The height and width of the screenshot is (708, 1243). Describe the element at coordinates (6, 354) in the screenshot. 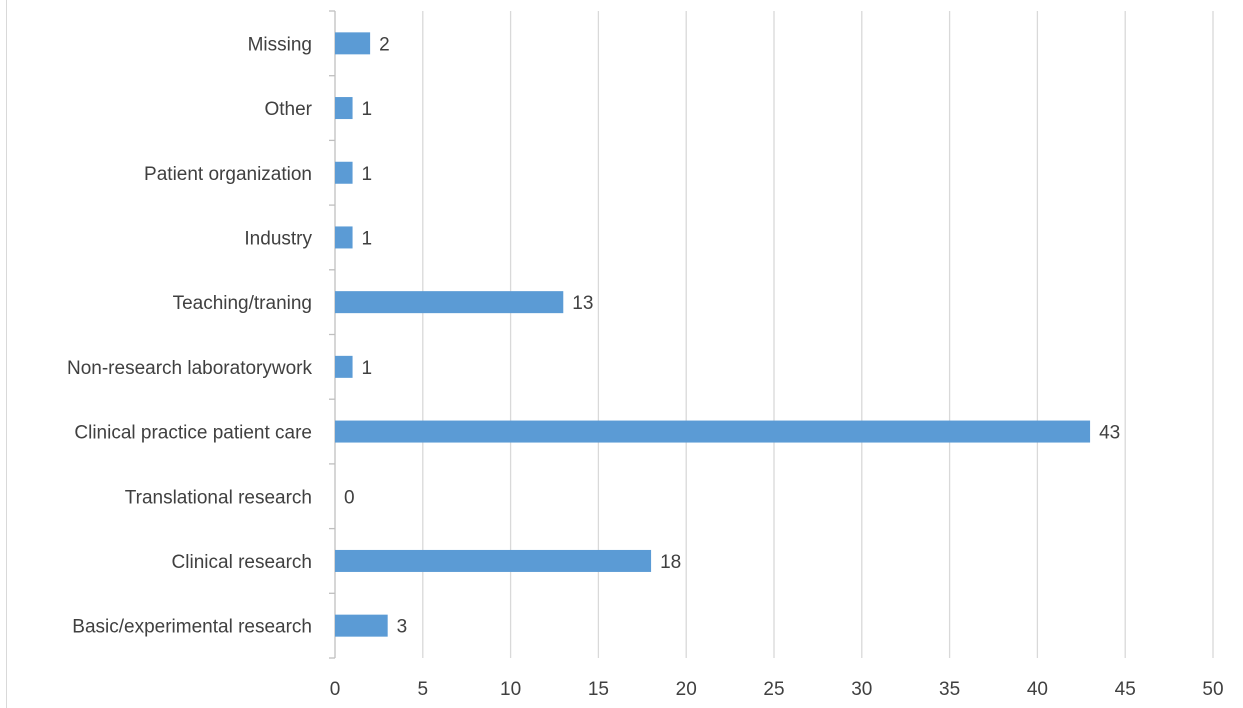

I see `frame-border` at that location.